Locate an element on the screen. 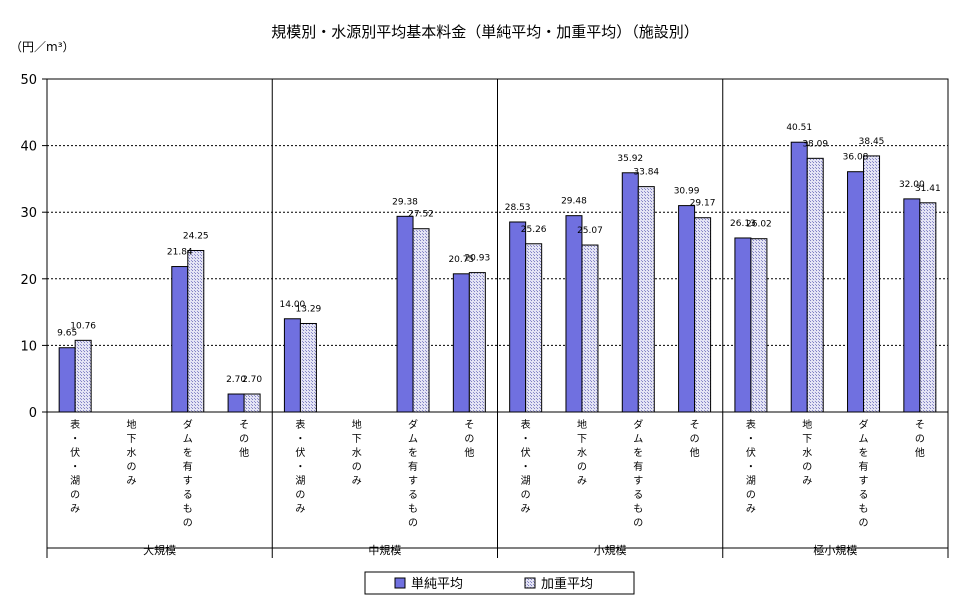  y-axis-unit-label: （円／m³） is located at coordinates (42, 47).